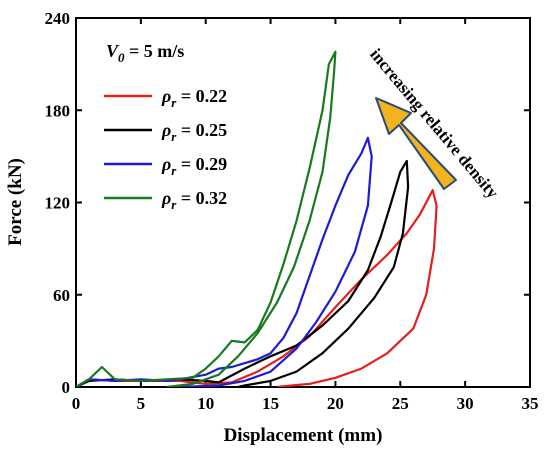 The width and height of the screenshot is (550, 449). What do you see at coordinates (270, 403) in the screenshot?
I see `x-tick-label: 15` at bounding box center [270, 403].